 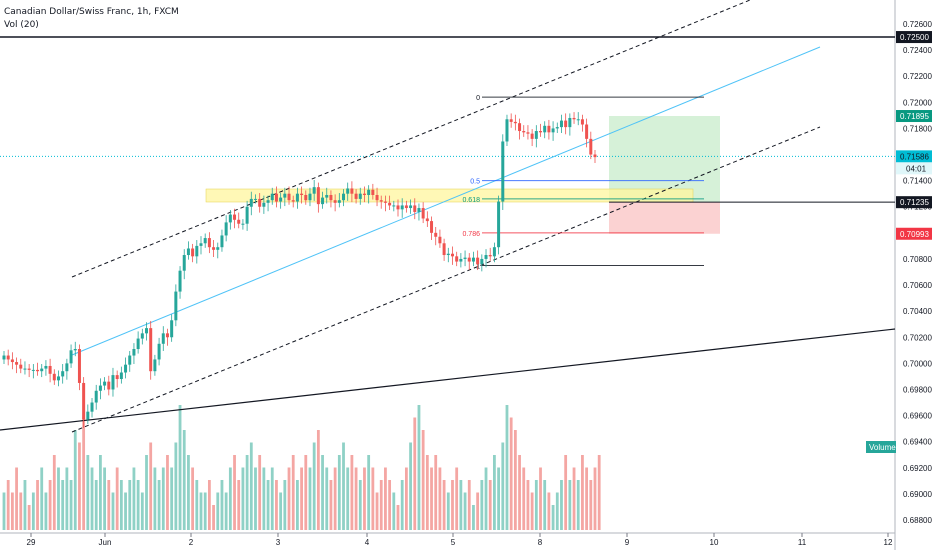 I want to click on countdown-label: 04:01, so click(x=916, y=168).